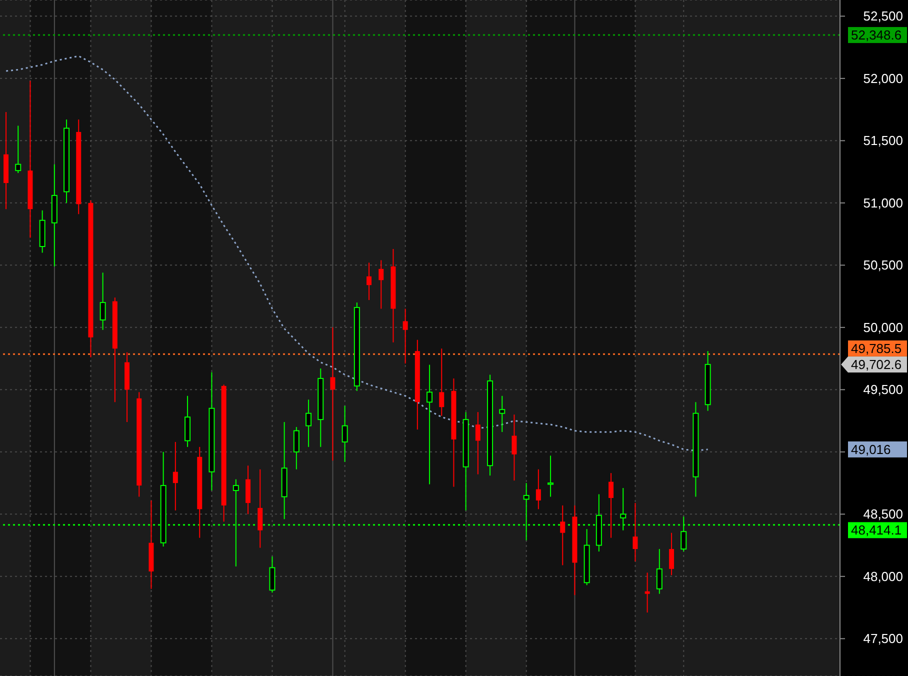 The image size is (908, 676). Describe the element at coordinates (883, 265) in the screenshot. I see `y-tick-label: 50,500` at that location.